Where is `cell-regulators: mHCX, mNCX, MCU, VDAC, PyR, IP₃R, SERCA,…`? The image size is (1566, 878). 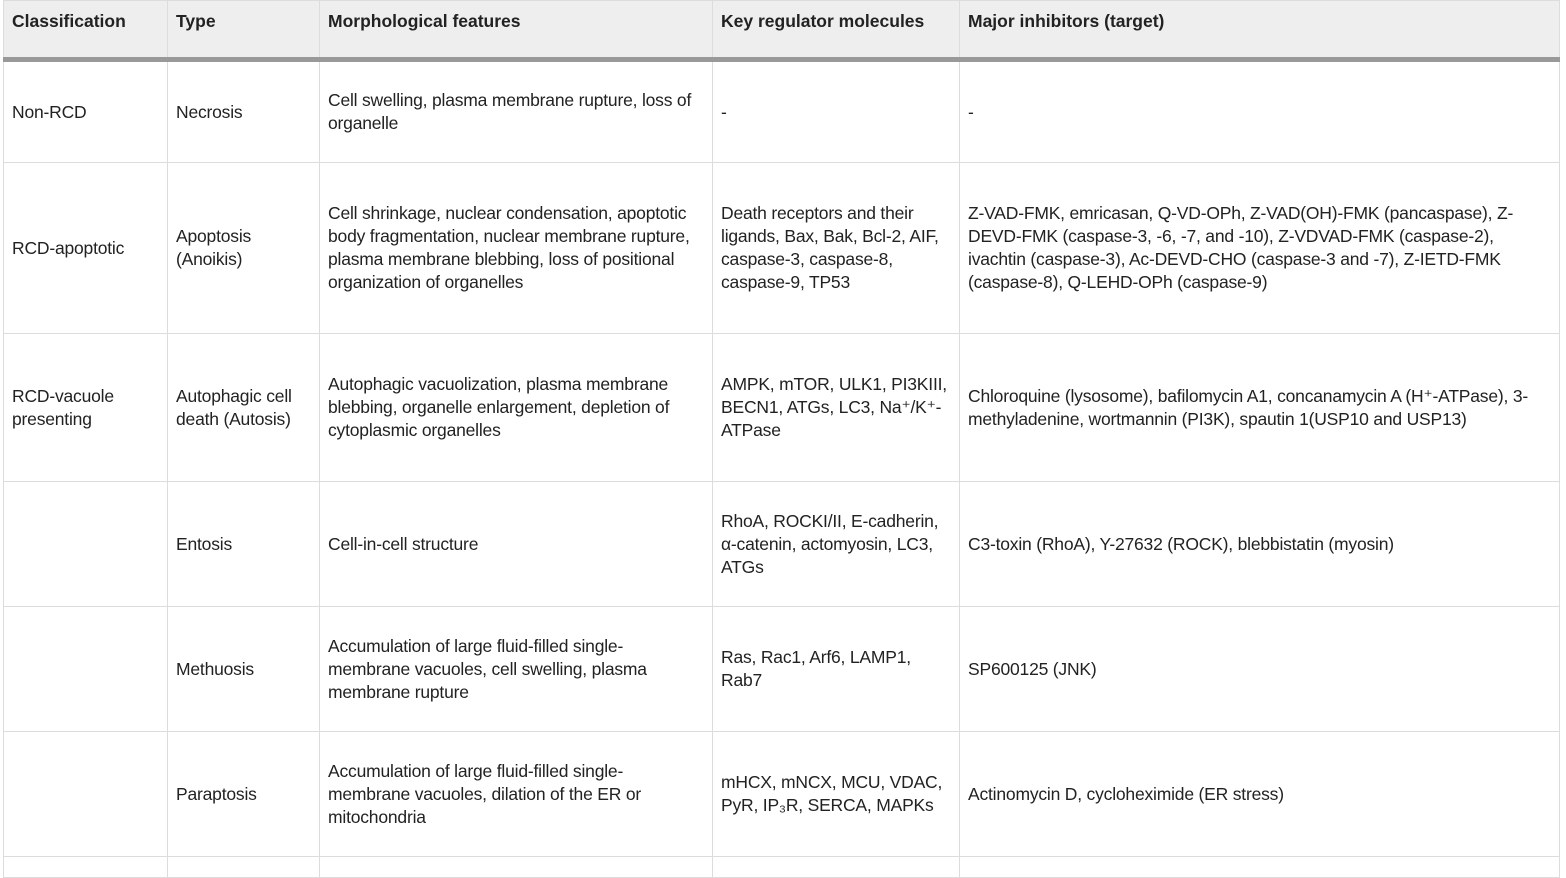
cell-regulators: mHCX, mNCX, MCU, VDAC, PyR, IP₃R, SERCA,… is located at coordinates (836, 794).